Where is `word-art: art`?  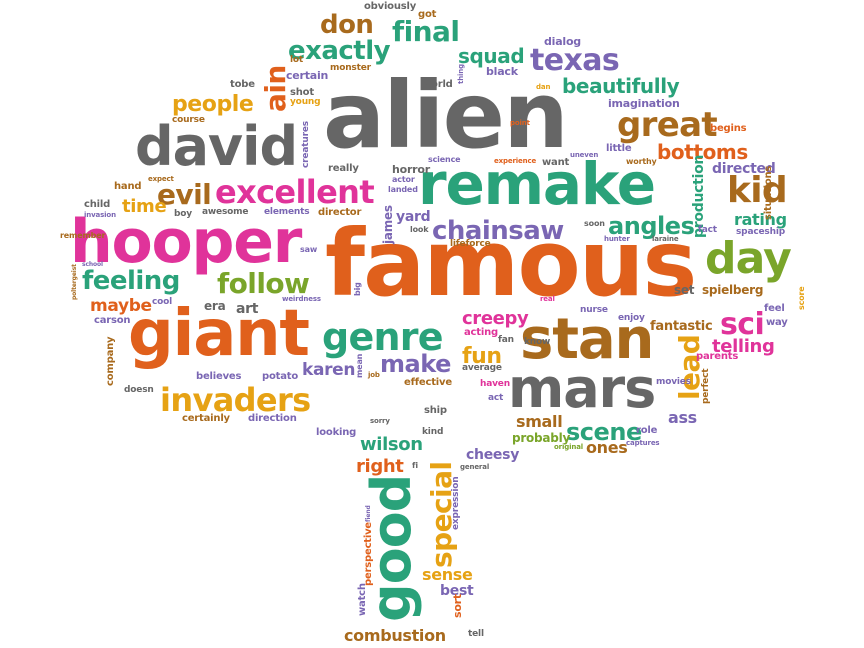 word-art: art is located at coordinates (247, 309).